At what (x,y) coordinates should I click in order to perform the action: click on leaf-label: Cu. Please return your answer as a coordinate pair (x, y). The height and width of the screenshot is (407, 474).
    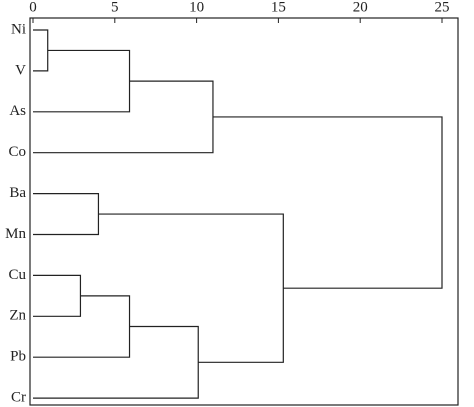
    Looking at the image, I should click on (17, 275).